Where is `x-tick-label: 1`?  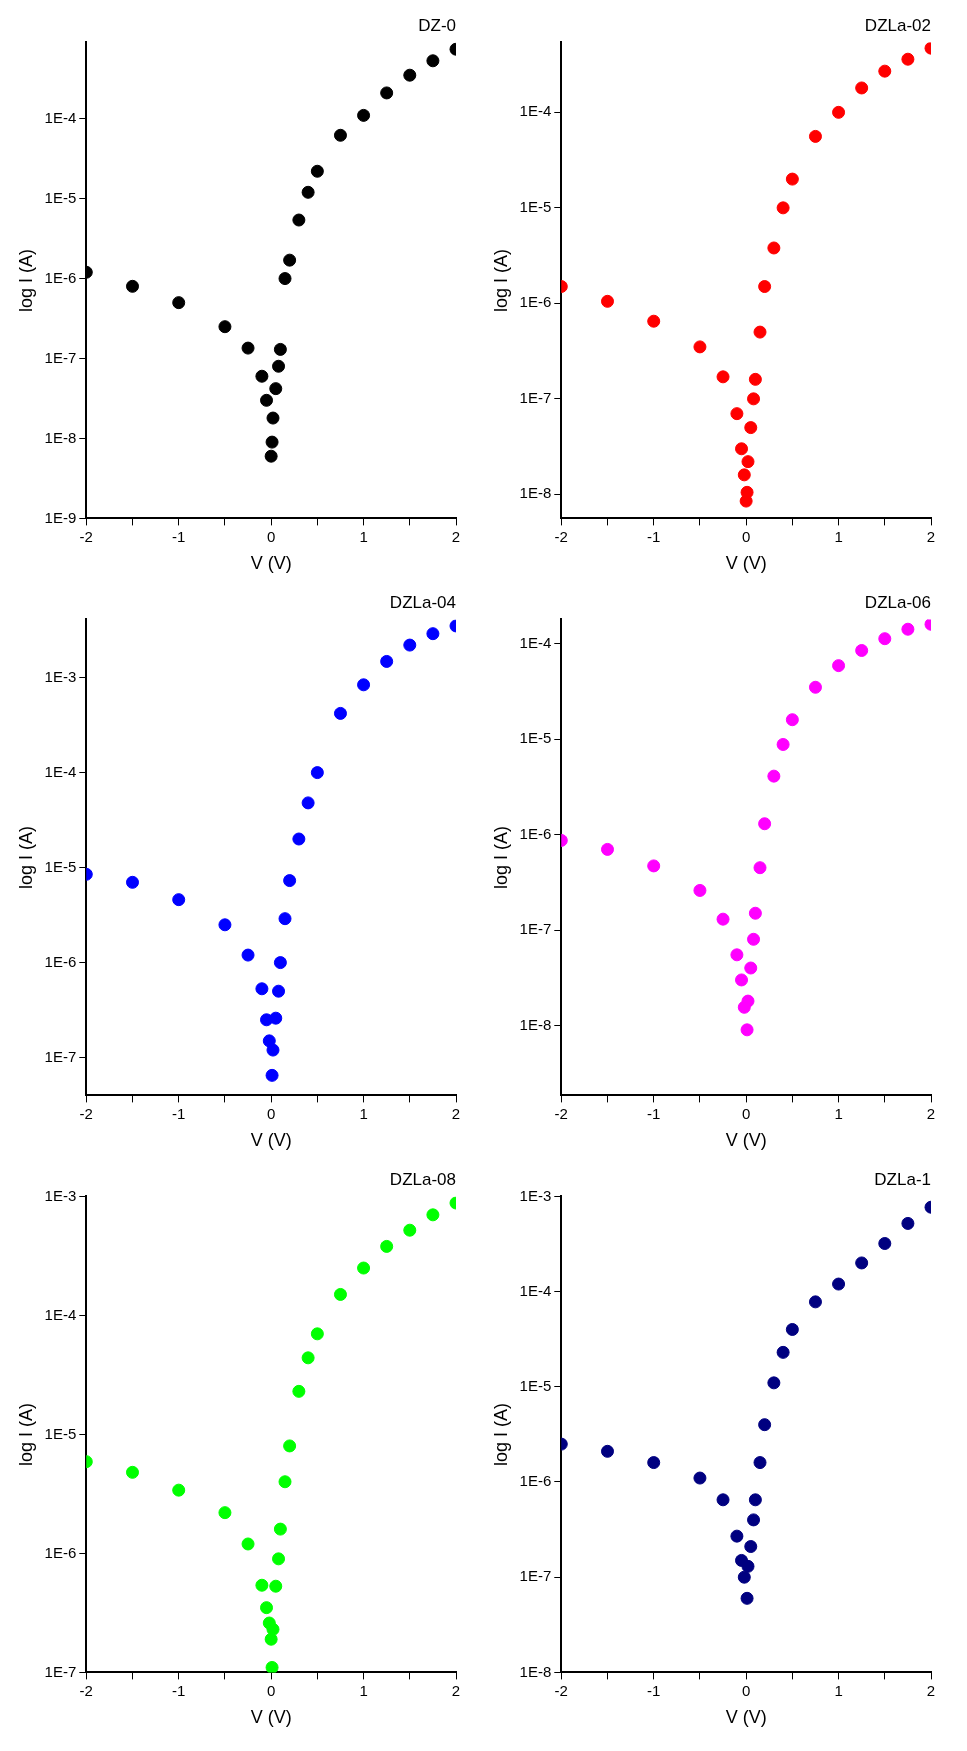
x-tick-label: 1 is located at coordinates (838, 1113).